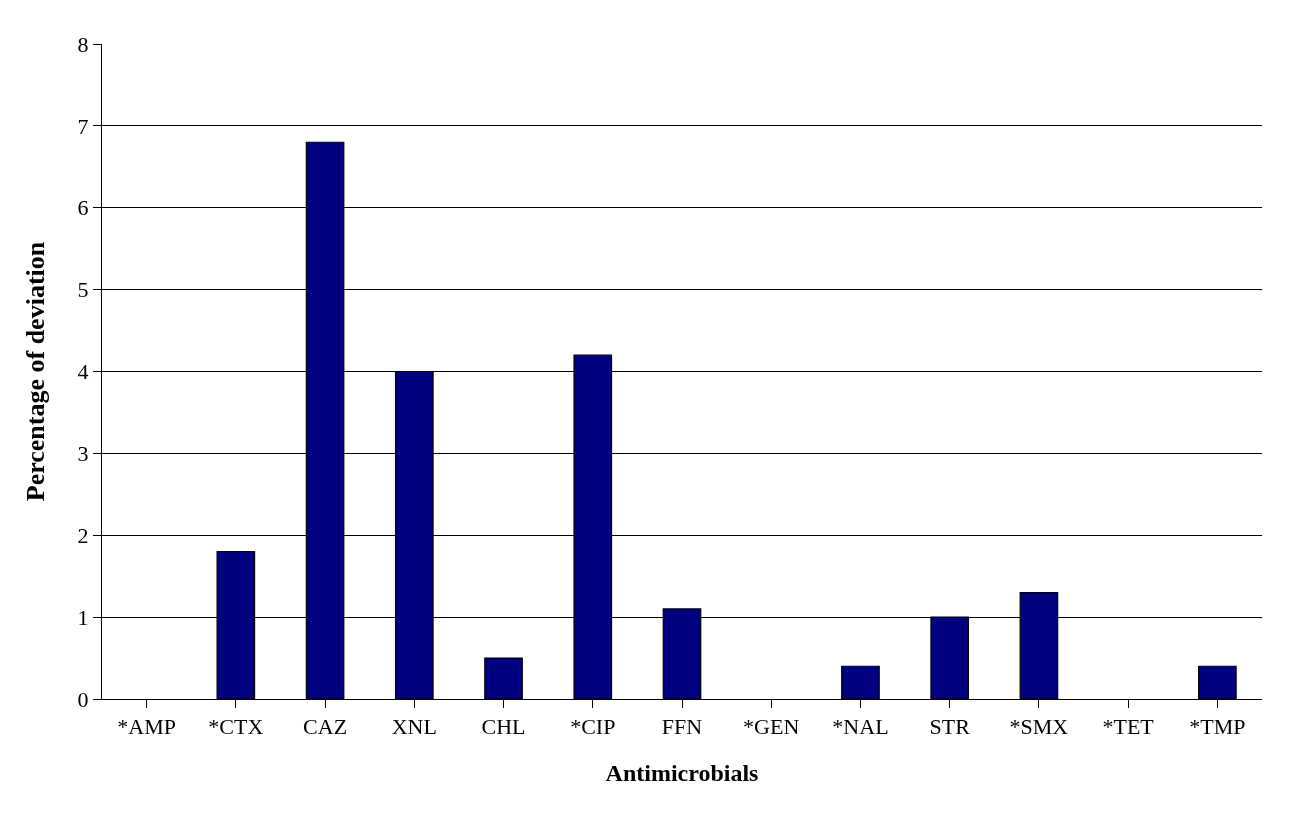  Describe the element at coordinates (1128, 727) in the screenshot. I see `x-tick-label: *TET` at that location.